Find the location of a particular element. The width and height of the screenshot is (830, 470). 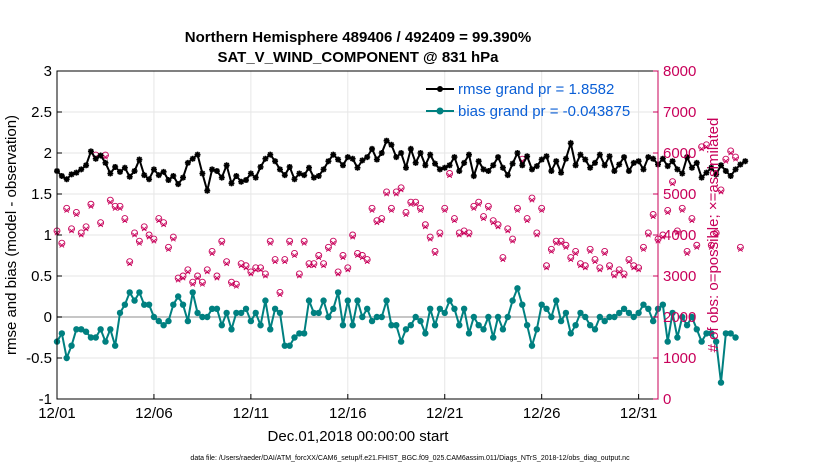

chart-title-line2: SAT_V_WIND_COMPONENT @ 831 hPa is located at coordinates (358, 57).